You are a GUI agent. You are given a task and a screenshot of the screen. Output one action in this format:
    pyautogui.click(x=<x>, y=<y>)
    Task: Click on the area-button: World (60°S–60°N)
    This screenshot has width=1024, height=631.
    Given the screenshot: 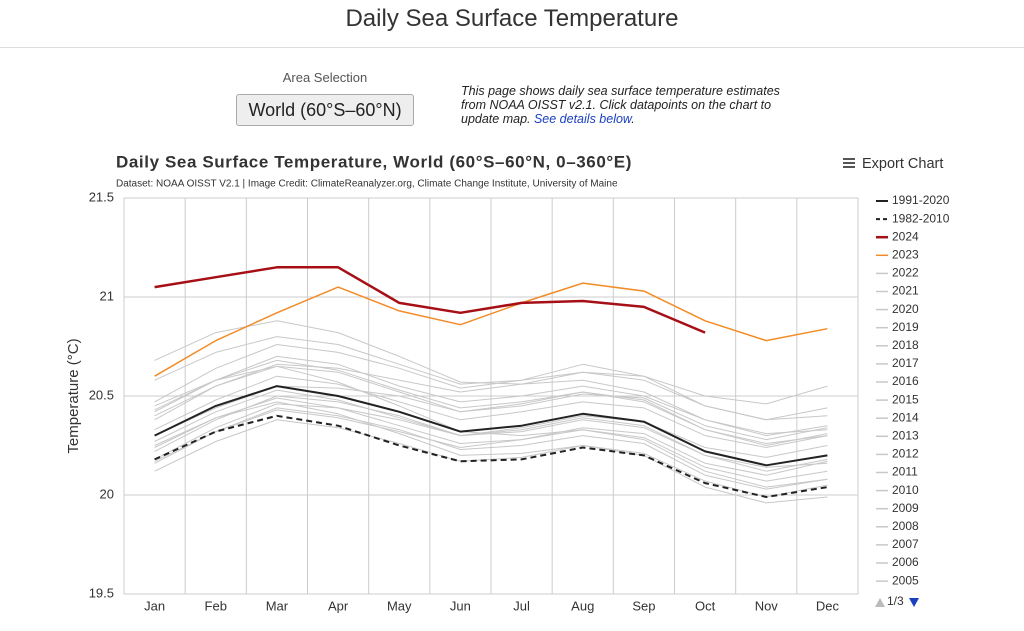 What is the action you would take?
    pyautogui.click(x=325, y=110)
    